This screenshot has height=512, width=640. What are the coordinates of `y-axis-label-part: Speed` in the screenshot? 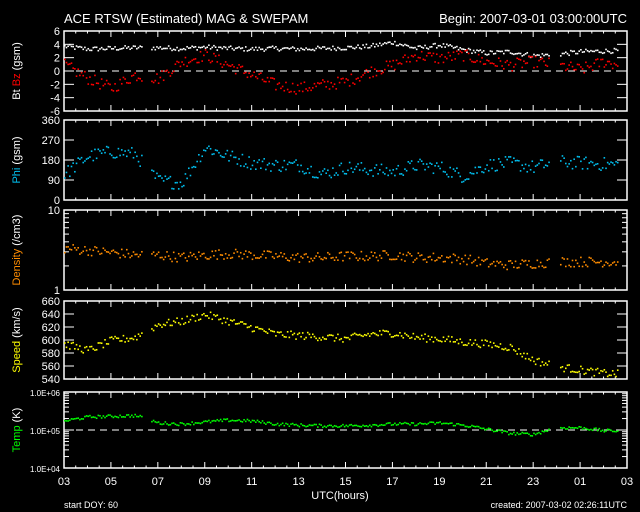 It's located at (17, 357).